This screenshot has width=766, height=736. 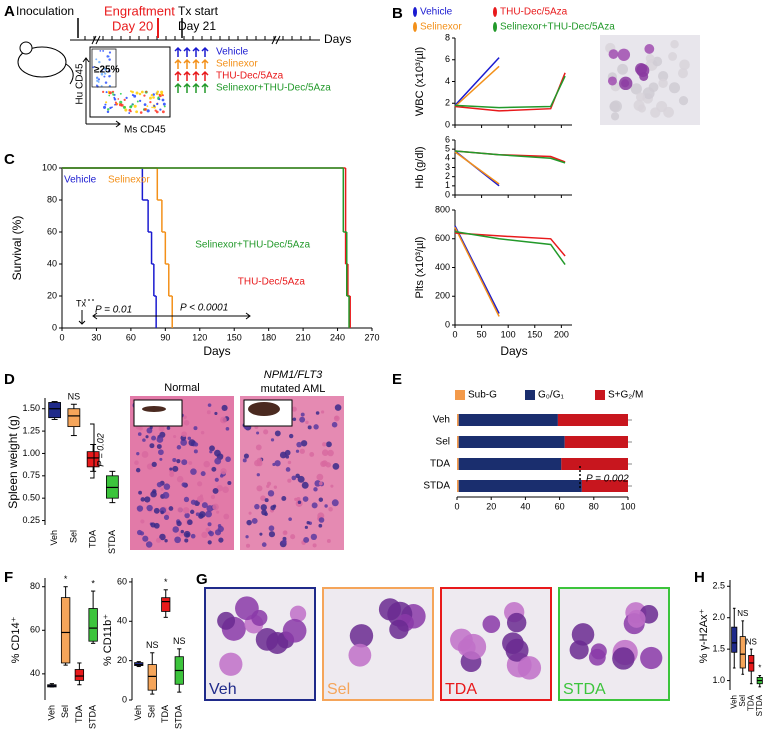 I want to click on panel-letter: G, so click(x=202, y=579).